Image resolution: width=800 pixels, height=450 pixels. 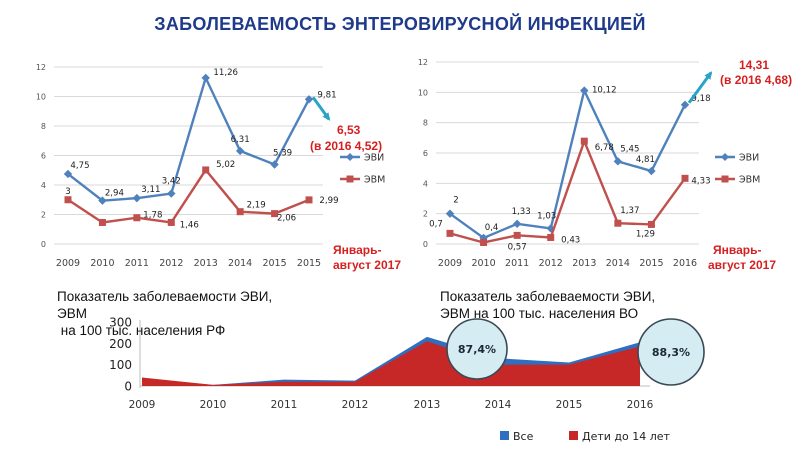 I want to click on bottom-annotation-label: 88,3%, so click(x=671, y=352).